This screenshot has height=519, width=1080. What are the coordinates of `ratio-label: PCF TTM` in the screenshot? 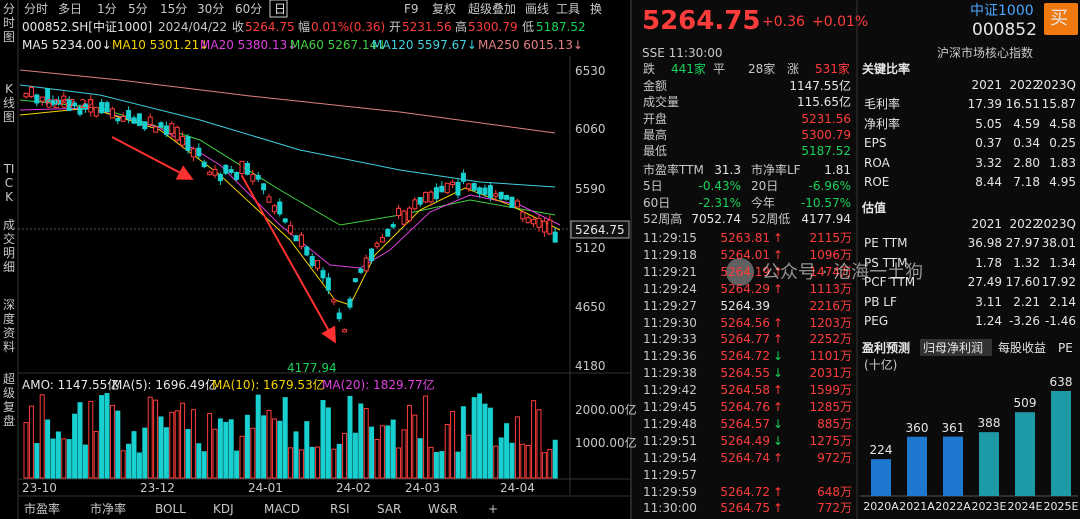 It's located at (890, 282).